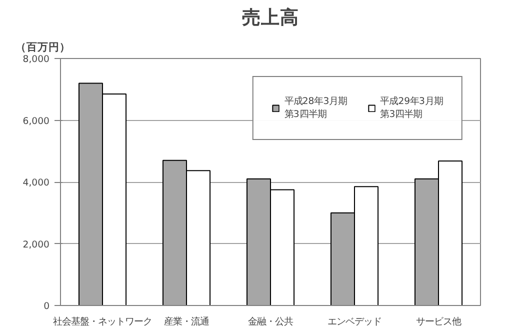 This screenshot has height=336, width=525. What do you see at coordinates (355, 322) in the screenshot?
I see `x-tick-label: エンベデッド` at bounding box center [355, 322].